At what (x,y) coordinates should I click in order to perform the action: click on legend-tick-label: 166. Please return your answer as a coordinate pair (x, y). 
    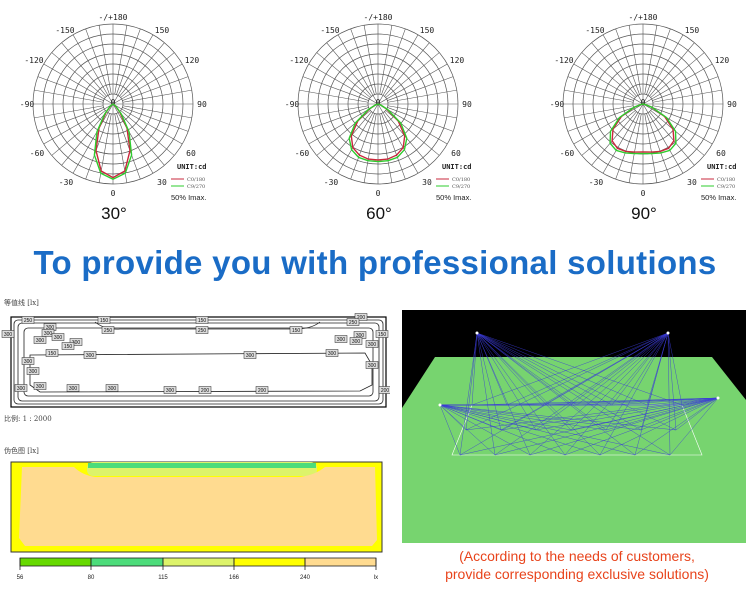
    Looking at the image, I should click on (234, 578).